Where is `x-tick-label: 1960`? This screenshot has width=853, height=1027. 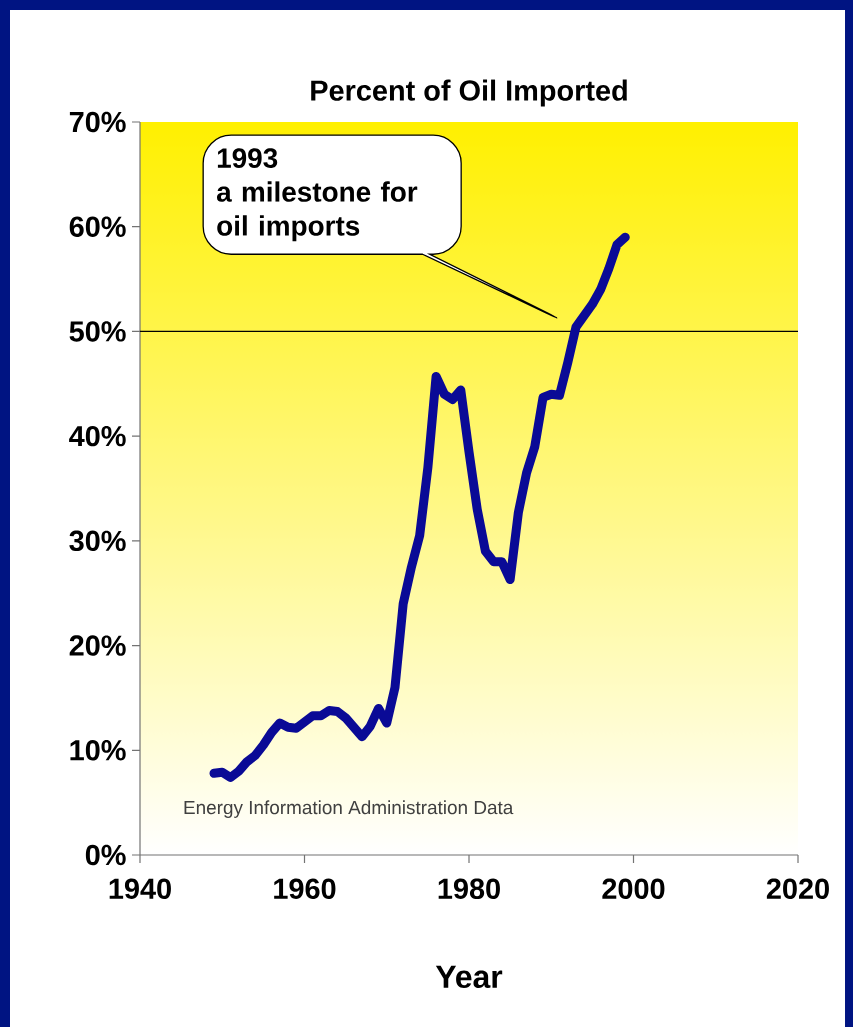
x-tick-label: 1960 is located at coordinates (305, 888).